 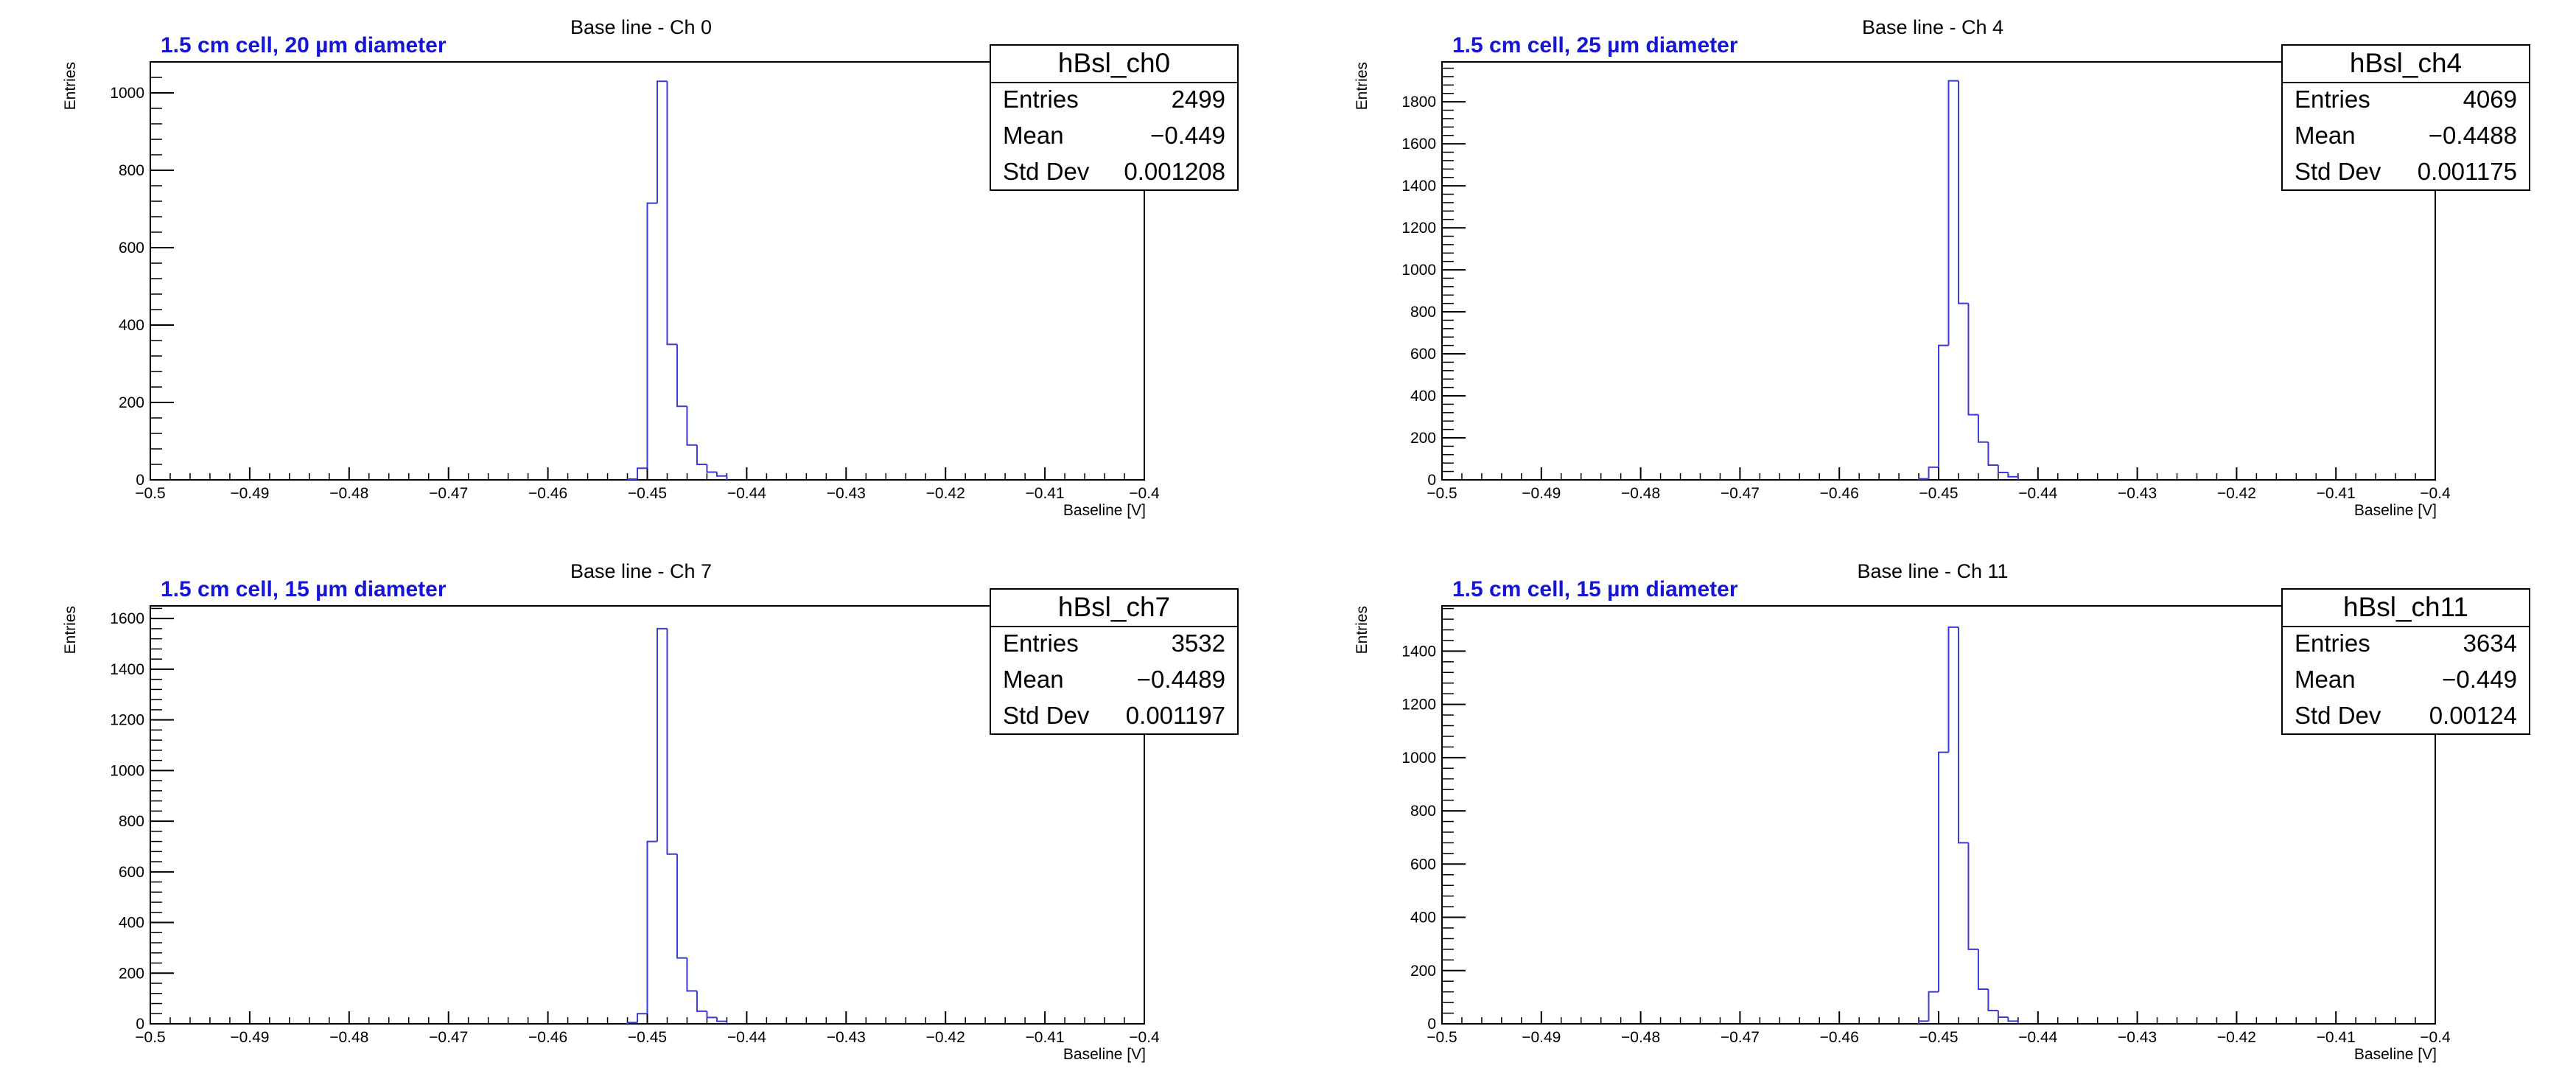 What do you see at coordinates (1740, 1037) in the screenshot?
I see `x-tick-label: −0.47` at bounding box center [1740, 1037].